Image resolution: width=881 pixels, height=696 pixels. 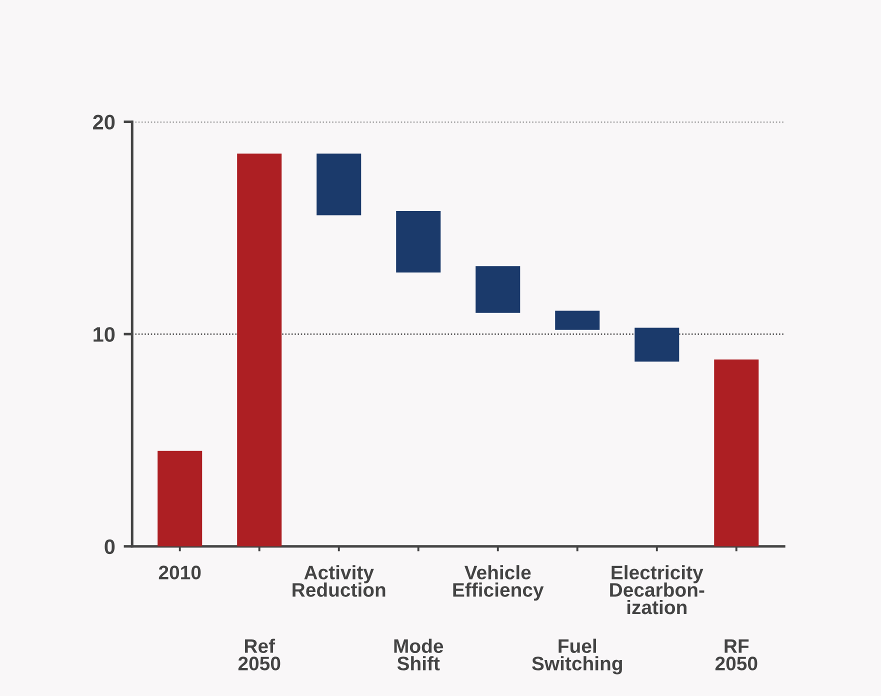 What do you see at coordinates (657, 589) in the screenshot?
I see `x-tick-label: Electricity Decarbon- ization` at bounding box center [657, 589].